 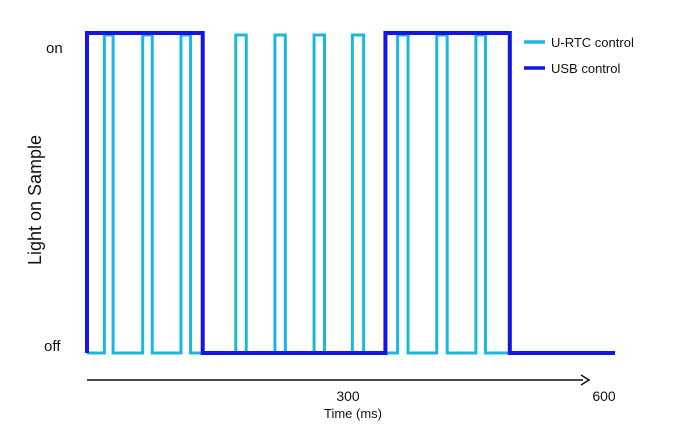 I want to click on x-axis-label: Time (ms), so click(x=353, y=413).